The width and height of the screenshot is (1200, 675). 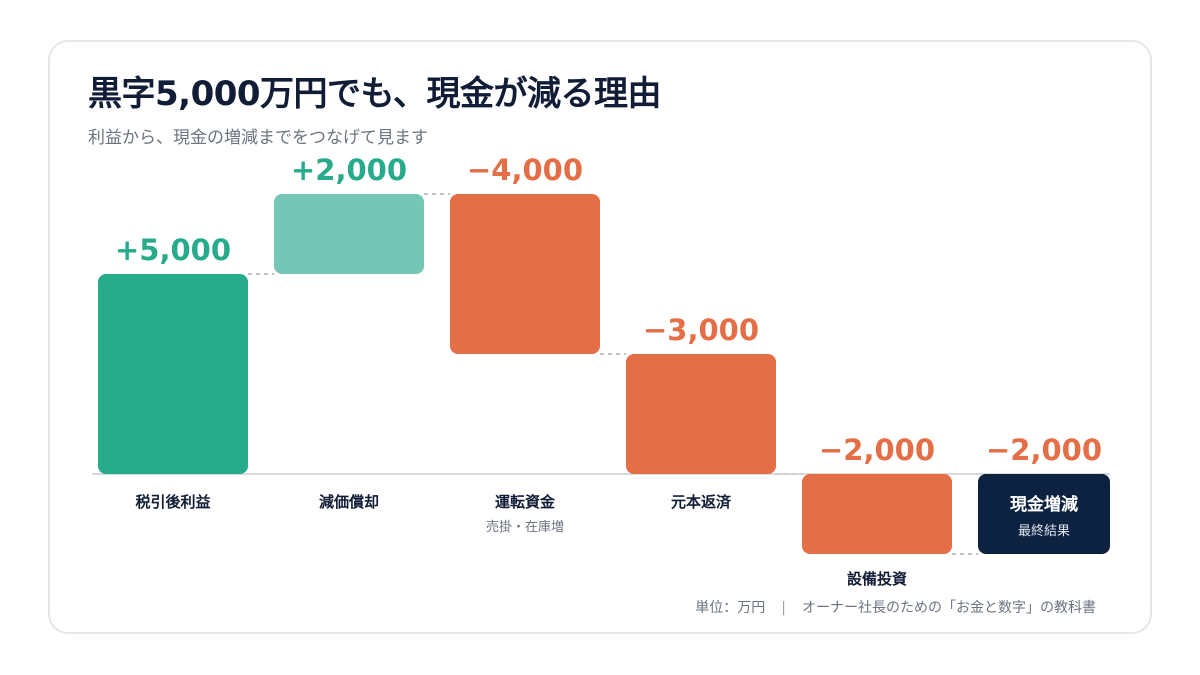 What do you see at coordinates (525, 527) in the screenshot?
I see `category-sublabel-3: 売掛・在庫増` at bounding box center [525, 527].